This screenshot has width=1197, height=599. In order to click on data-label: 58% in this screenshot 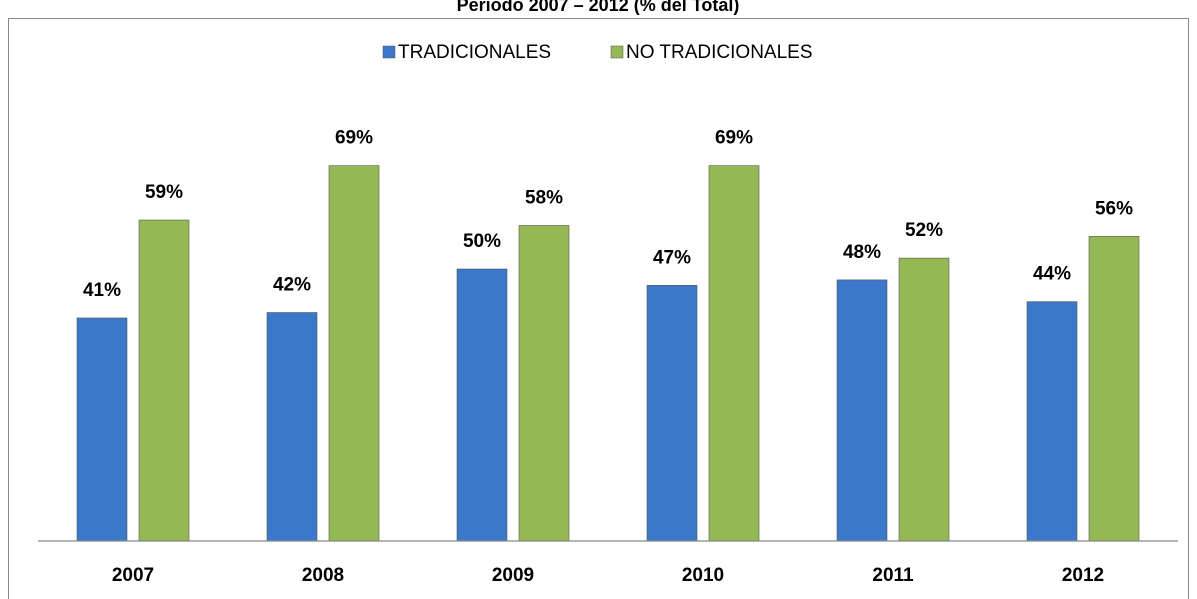, I will do `click(544, 197)`.